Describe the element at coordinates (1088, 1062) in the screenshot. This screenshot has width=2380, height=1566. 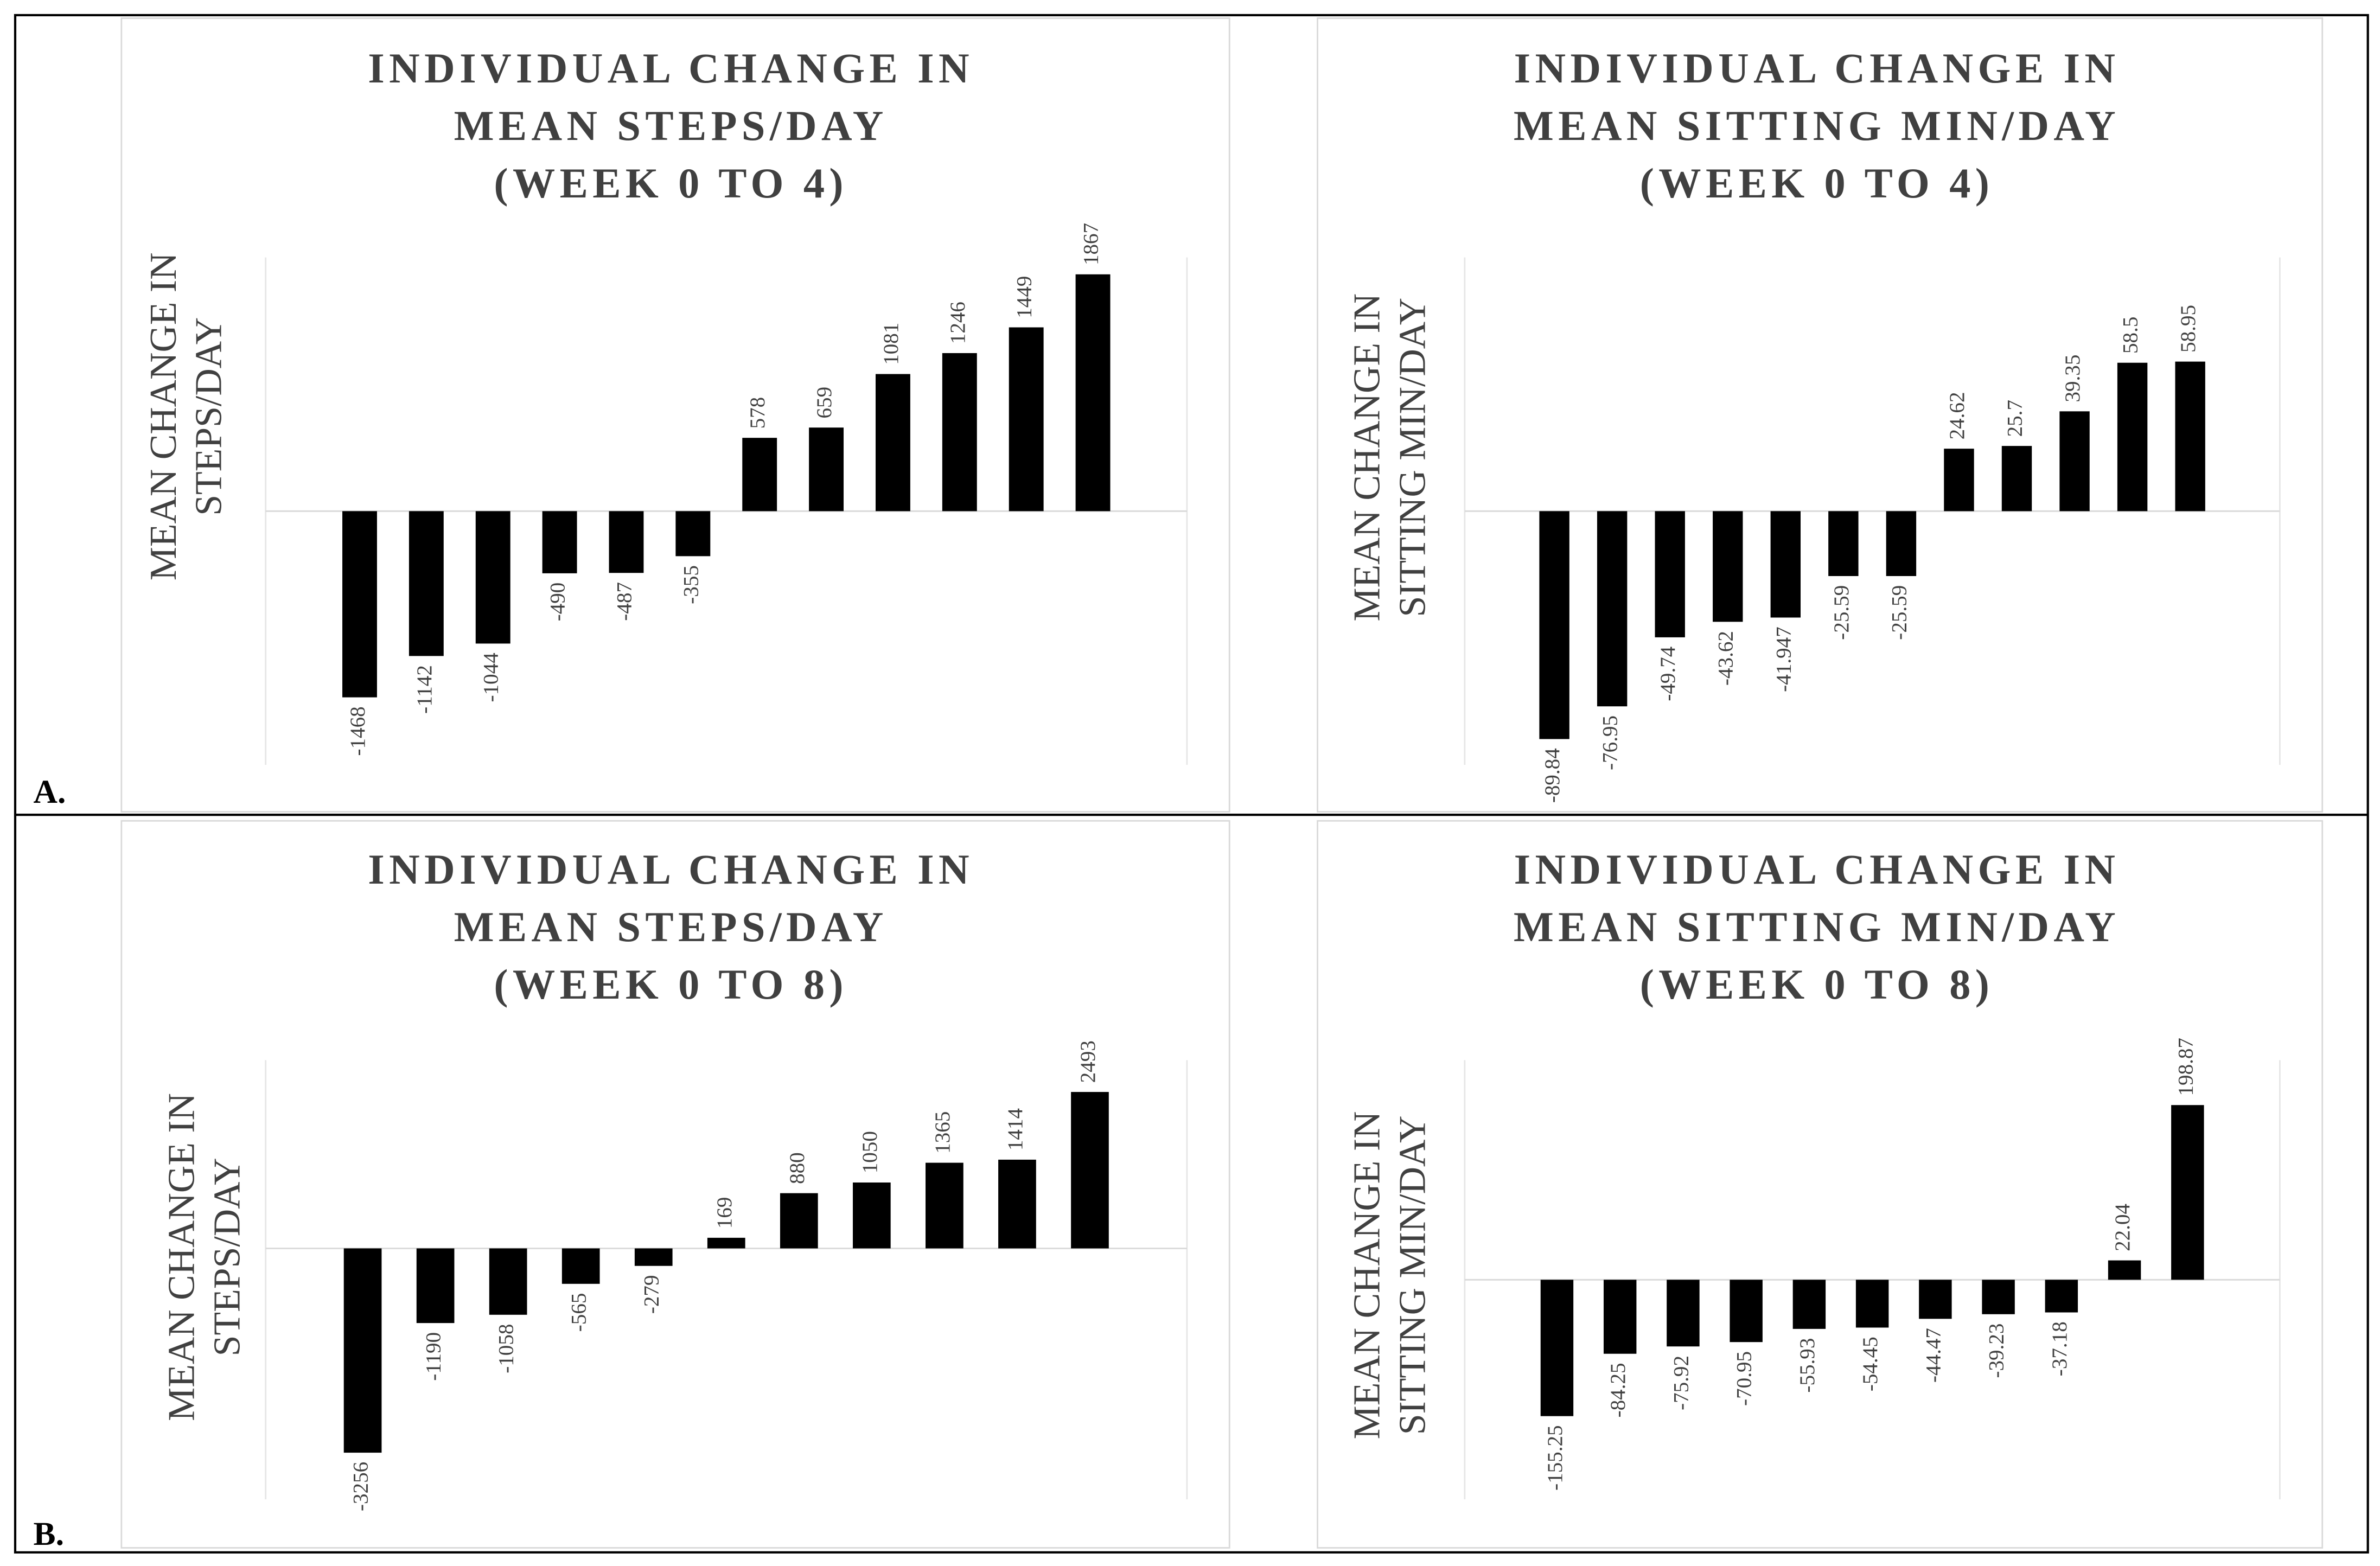
I see `value-label: 2493` at that location.